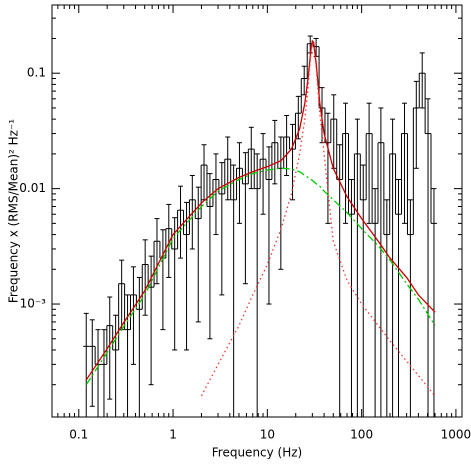 The height and width of the screenshot is (466, 471). I want to click on x-tick-label: 100, so click(361, 435).